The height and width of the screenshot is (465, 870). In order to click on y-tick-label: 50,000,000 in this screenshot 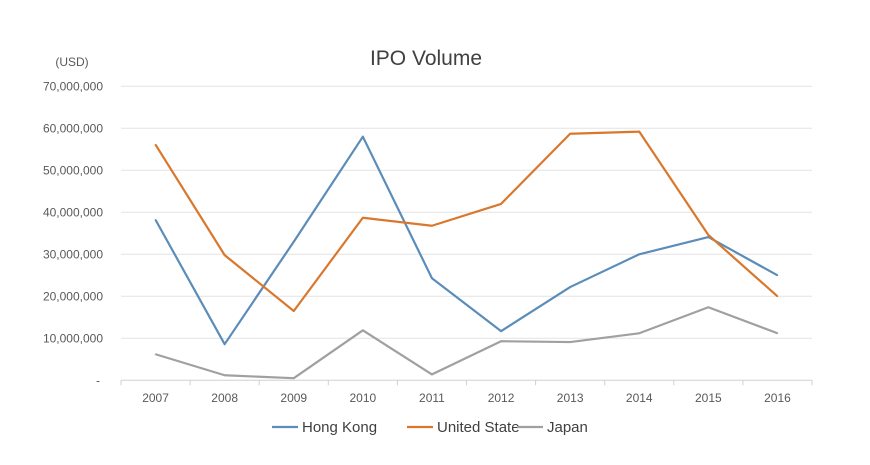, I will do `click(73, 170)`.